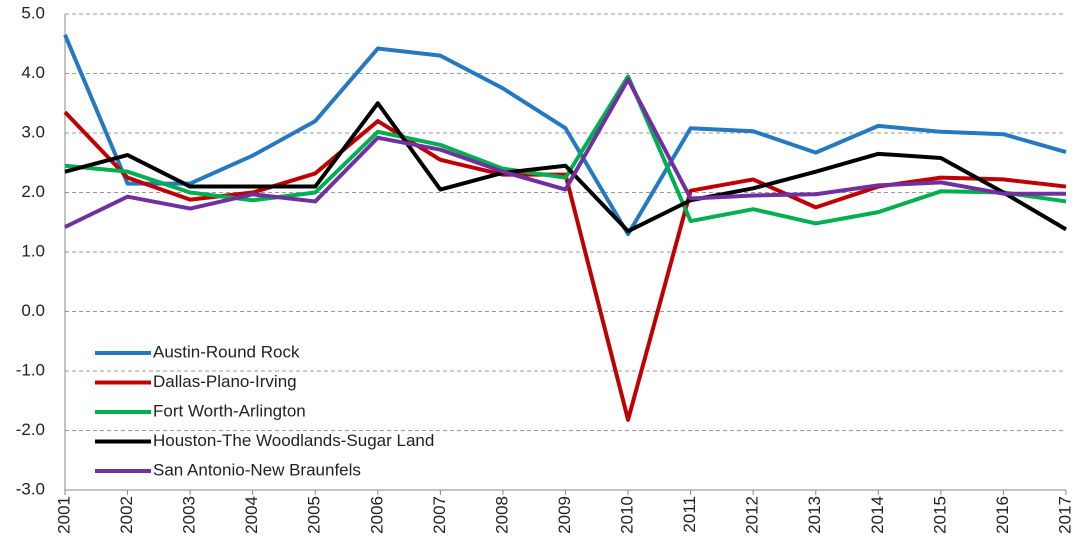 The image size is (1080, 558). What do you see at coordinates (814, 515) in the screenshot?
I see `x-tick-label: 2013` at bounding box center [814, 515].